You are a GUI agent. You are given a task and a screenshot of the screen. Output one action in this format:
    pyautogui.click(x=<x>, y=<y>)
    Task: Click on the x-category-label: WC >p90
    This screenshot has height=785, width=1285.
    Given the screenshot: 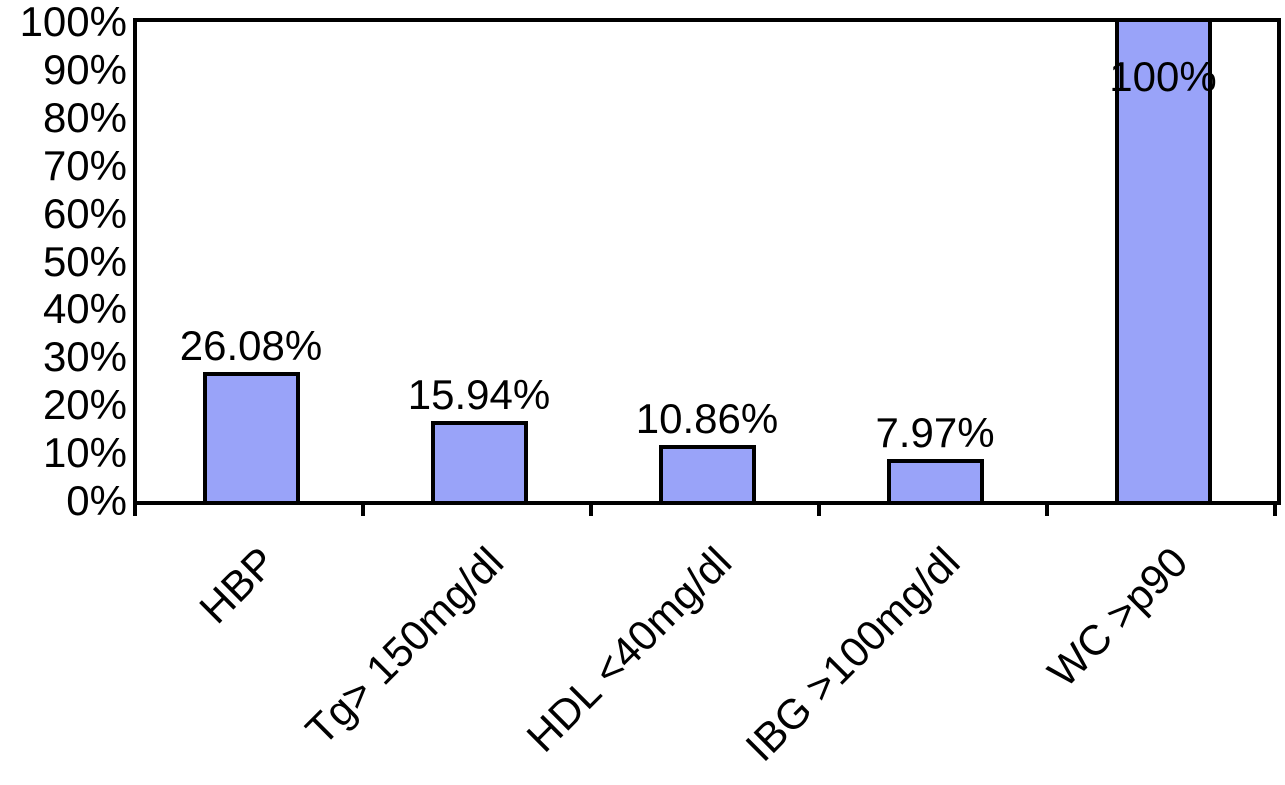 What is the action you would take?
    pyautogui.click(x=1117, y=617)
    